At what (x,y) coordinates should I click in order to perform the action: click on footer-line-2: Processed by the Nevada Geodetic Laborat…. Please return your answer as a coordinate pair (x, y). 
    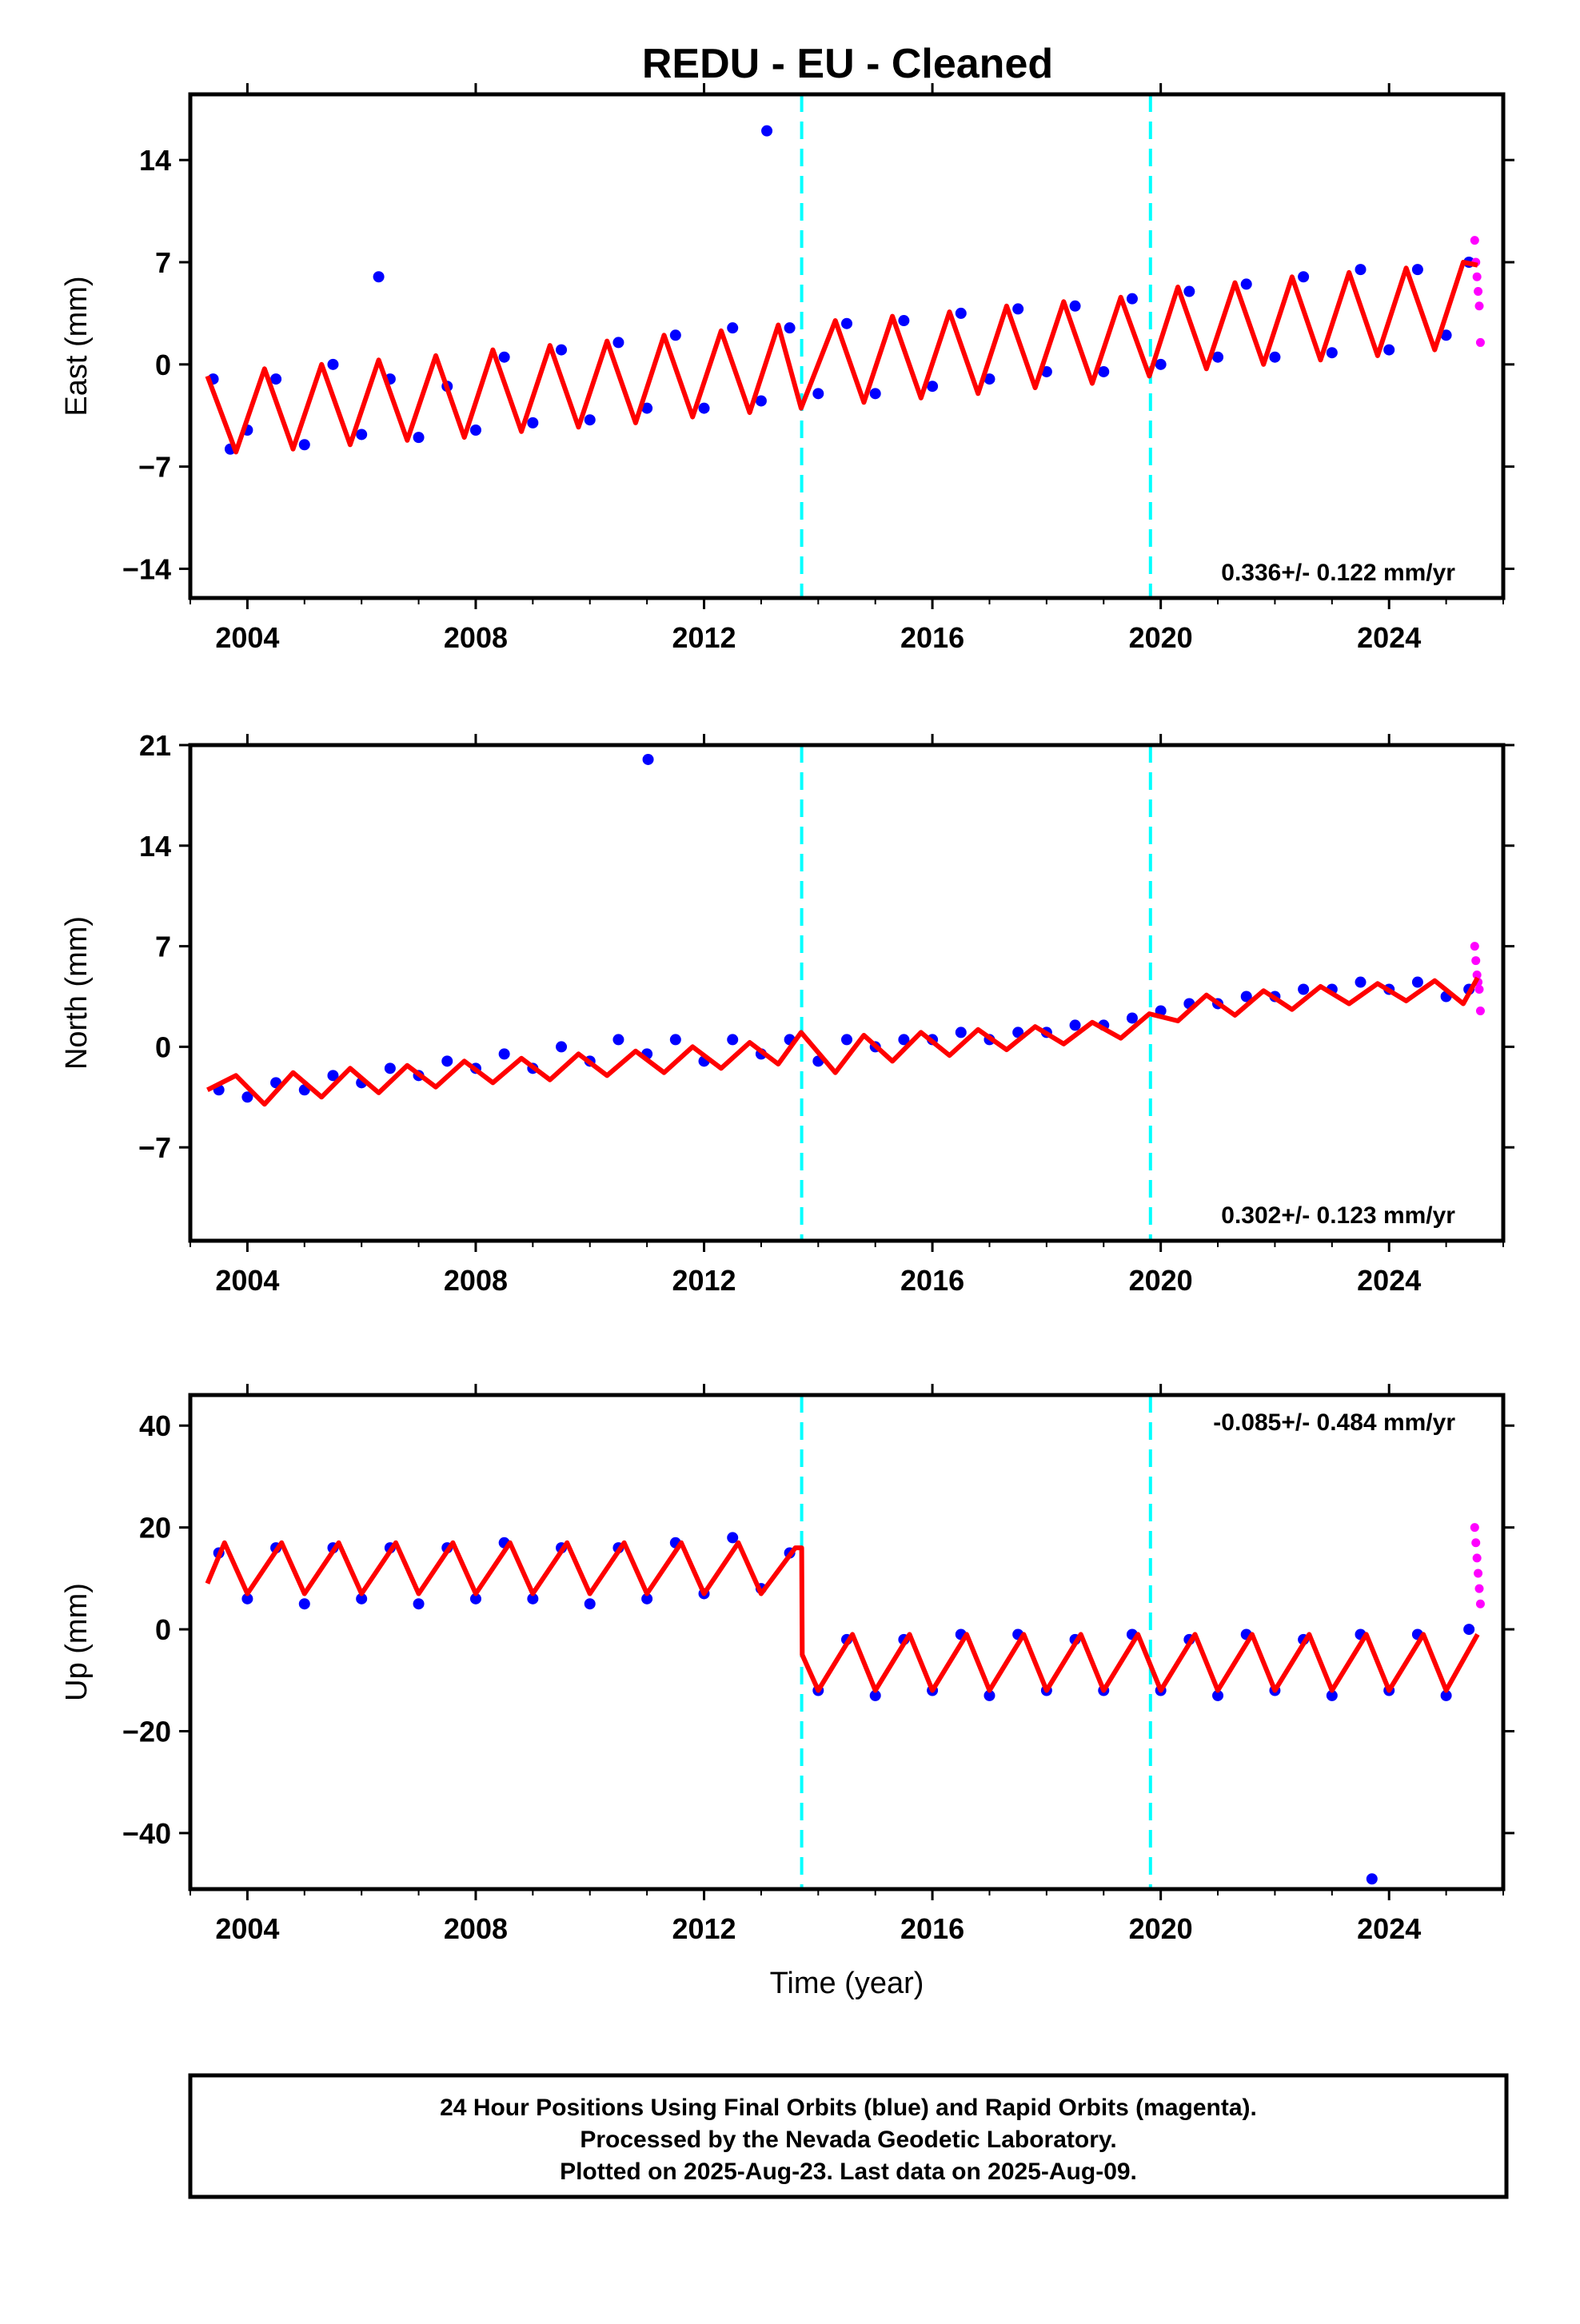
    Looking at the image, I should click on (848, 2140).